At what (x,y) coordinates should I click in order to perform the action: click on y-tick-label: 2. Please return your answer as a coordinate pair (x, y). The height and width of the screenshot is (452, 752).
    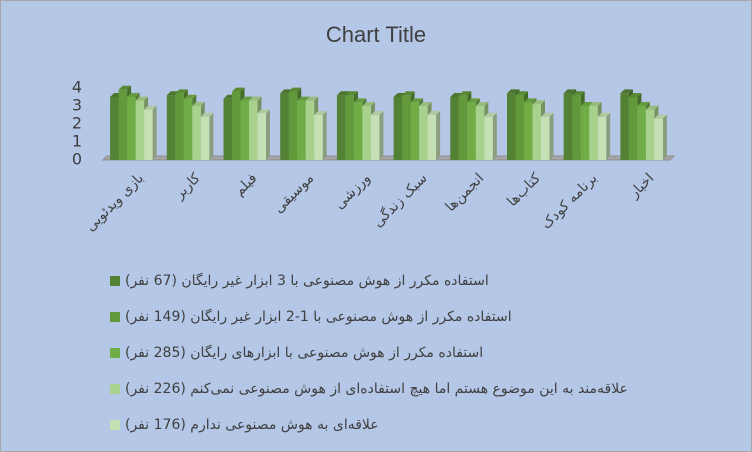
    Looking at the image, I should click on (77, 123).